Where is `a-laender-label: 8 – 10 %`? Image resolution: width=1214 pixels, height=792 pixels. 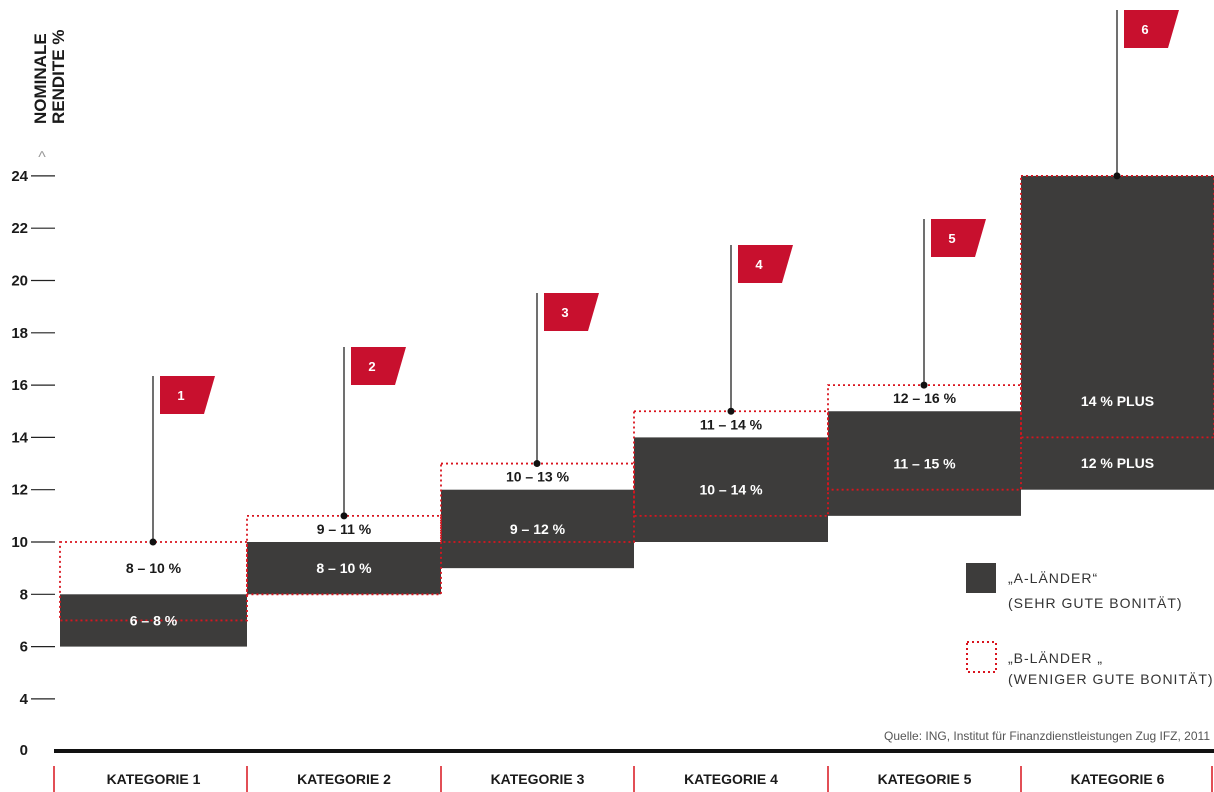 a-laender-label: 8 – 10 % is located at coordinates (344, 568).